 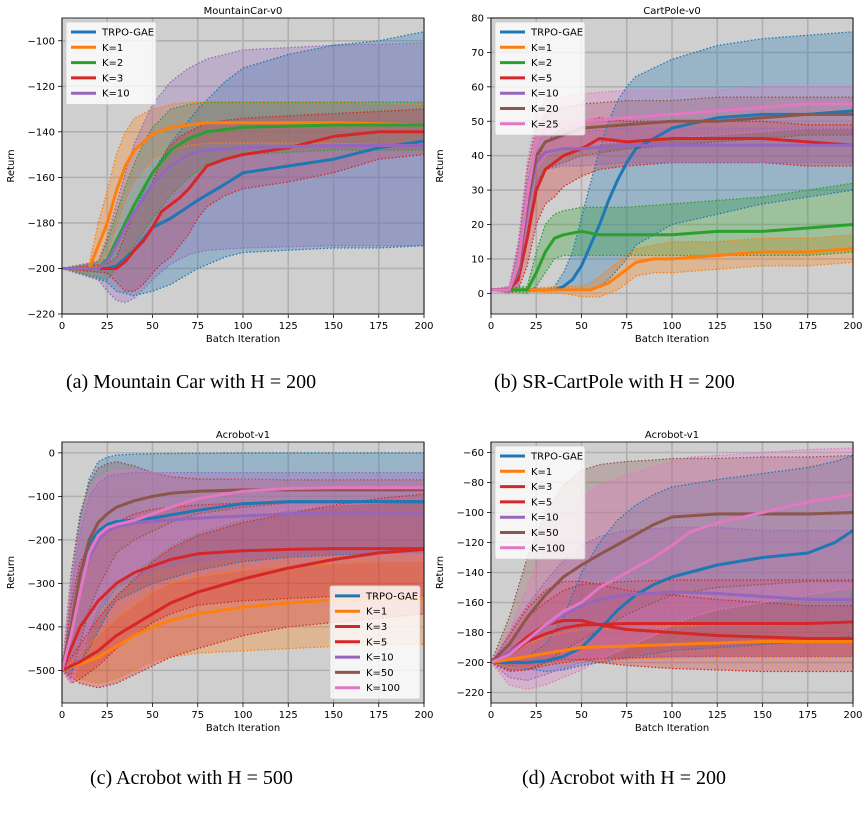 What do you see at coordinates (477, 53) in the screenshot?
I see `y-tick-label: 70` at bounding box center [477, 53].